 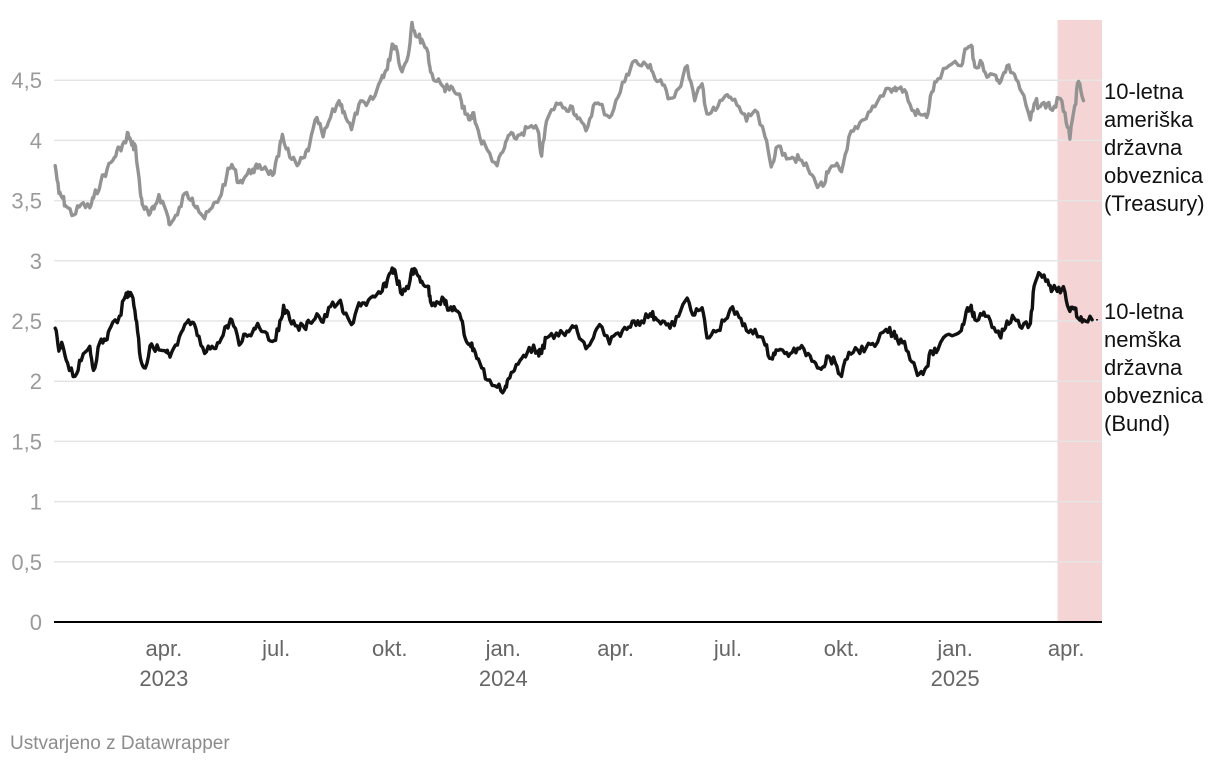 What do you see at coordinates (36, 140) in the screenshot?
I see `y-tick-label: 4` at bounding box center [36, 140].